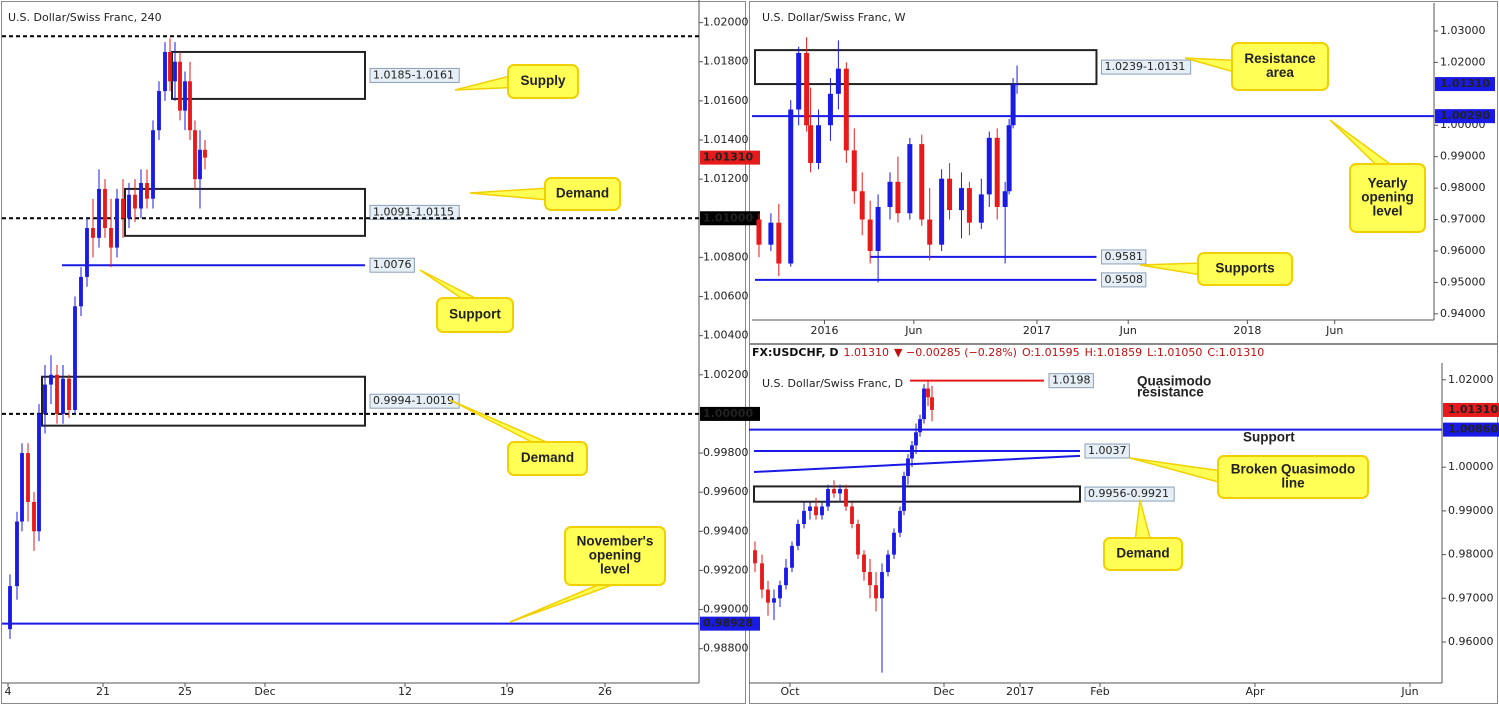 The height and width of the screenshot is (709, 1499). What do you see at coordinates (1247, 330) in the screenshot?
I see `x-tick-label: 2018` at bounding box center [1247, 330].